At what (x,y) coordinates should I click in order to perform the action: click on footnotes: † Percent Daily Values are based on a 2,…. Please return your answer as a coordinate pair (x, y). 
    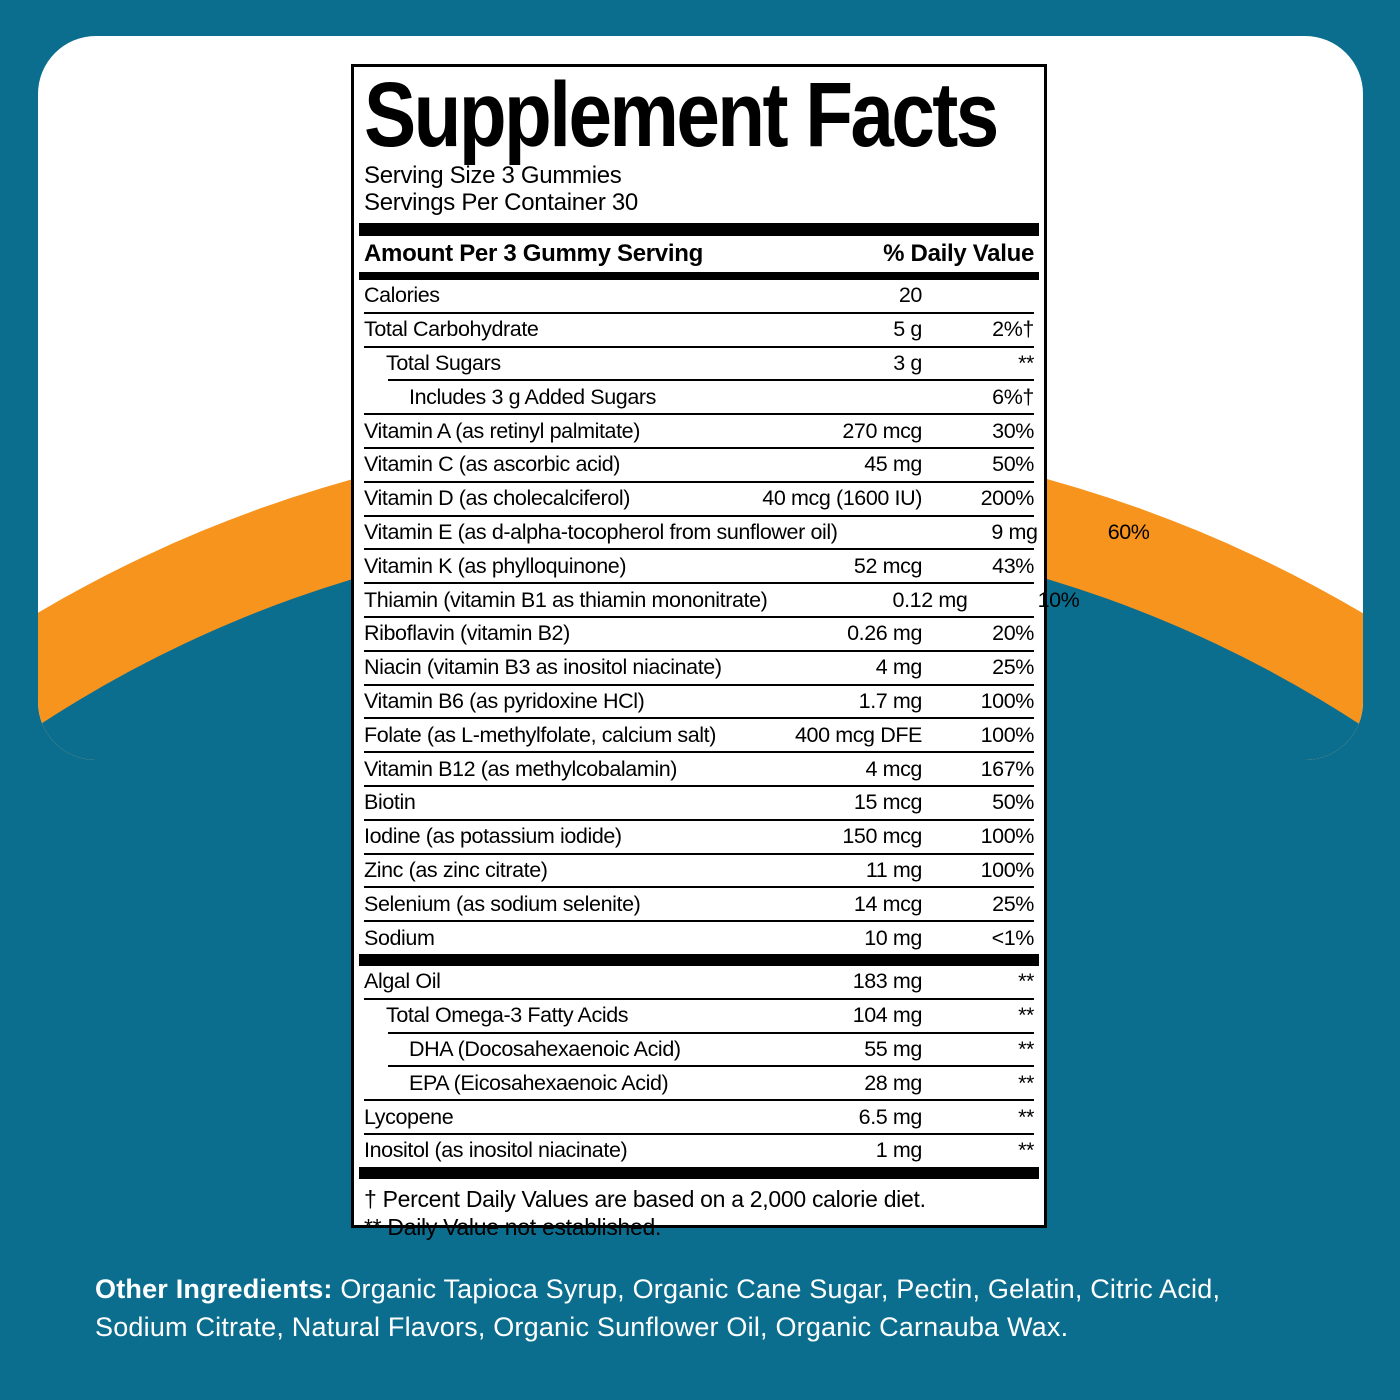
    Looking at the image, I should click on (699, 1210).